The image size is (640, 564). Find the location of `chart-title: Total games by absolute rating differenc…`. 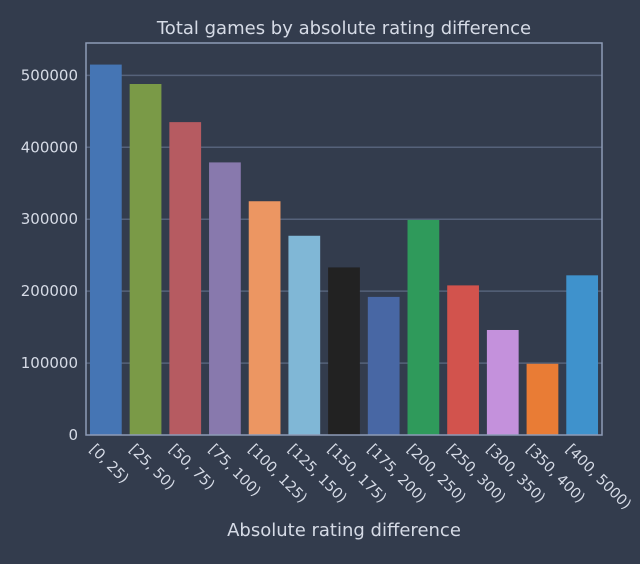

chart-title: Total games by absolute rating differenc… is located at coordinates (343, 28).